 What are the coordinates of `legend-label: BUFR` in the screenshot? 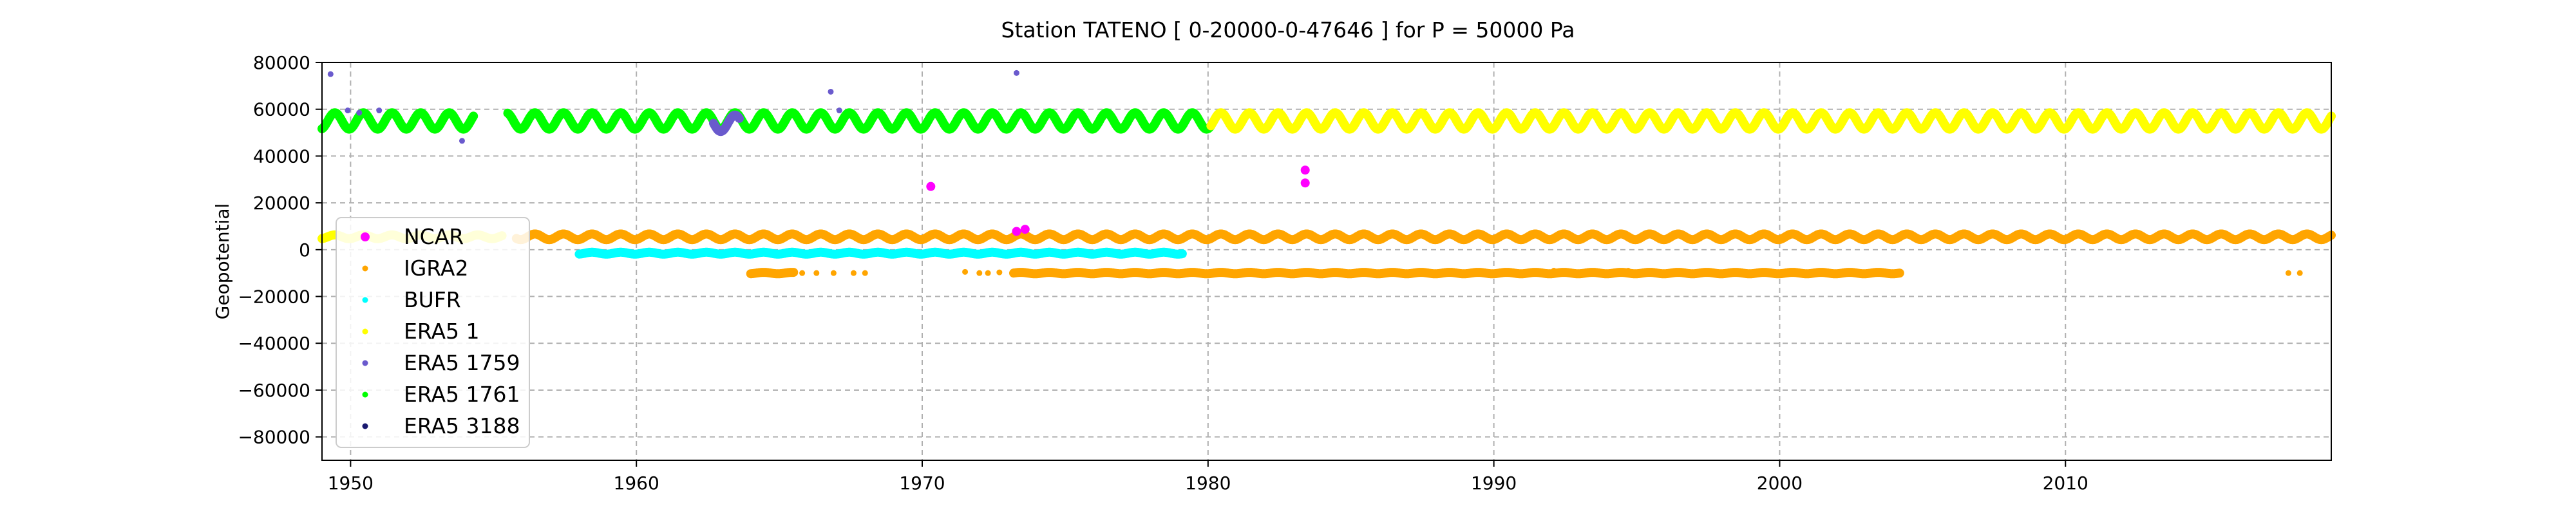 It's located at (432, 299).